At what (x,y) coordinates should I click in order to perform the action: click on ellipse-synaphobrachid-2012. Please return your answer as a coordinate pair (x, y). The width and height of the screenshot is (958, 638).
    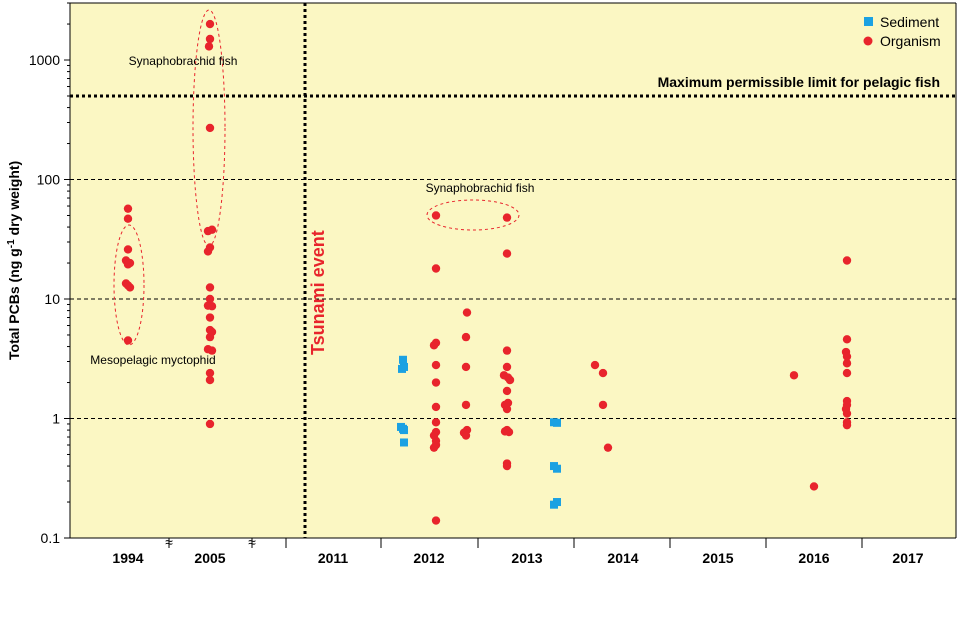
    Looking at the image, I should click on (473, 215).